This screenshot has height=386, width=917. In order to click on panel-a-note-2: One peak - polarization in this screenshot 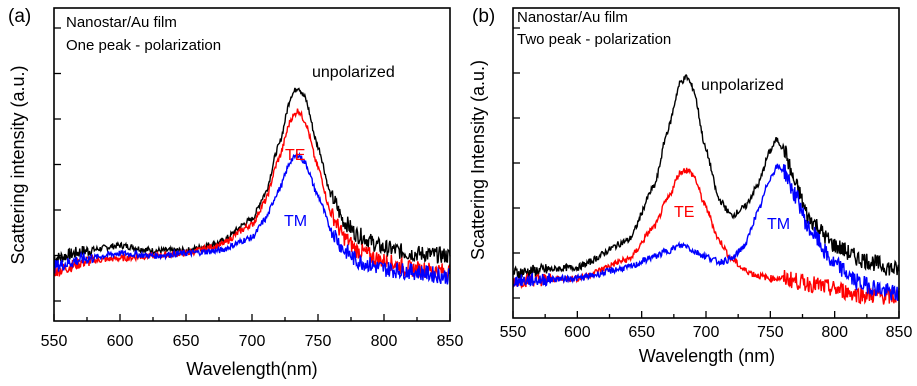, I will do `click(143, 45)`.